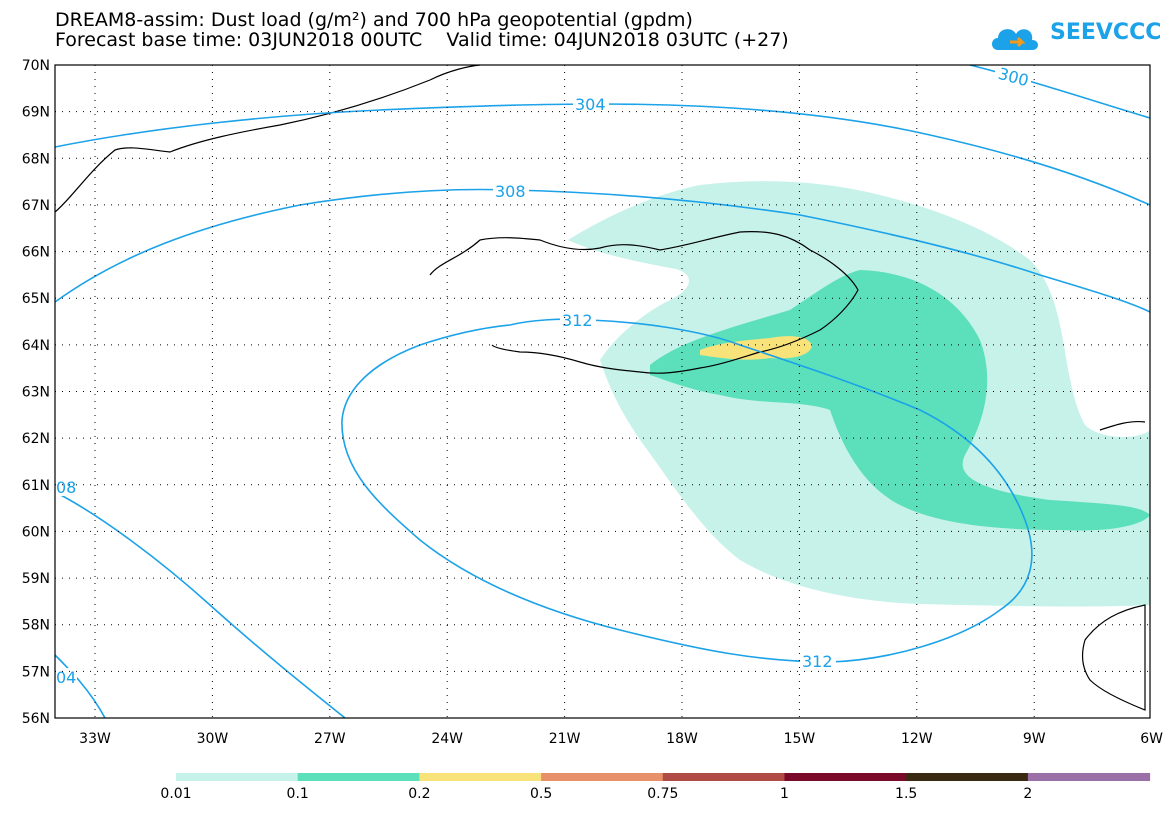 The width and height of the screenshot is (1175, 815). Describe the element at coordinates (541, 794) in the screenshot. I see `colorbar-label: 0.5` at that location.